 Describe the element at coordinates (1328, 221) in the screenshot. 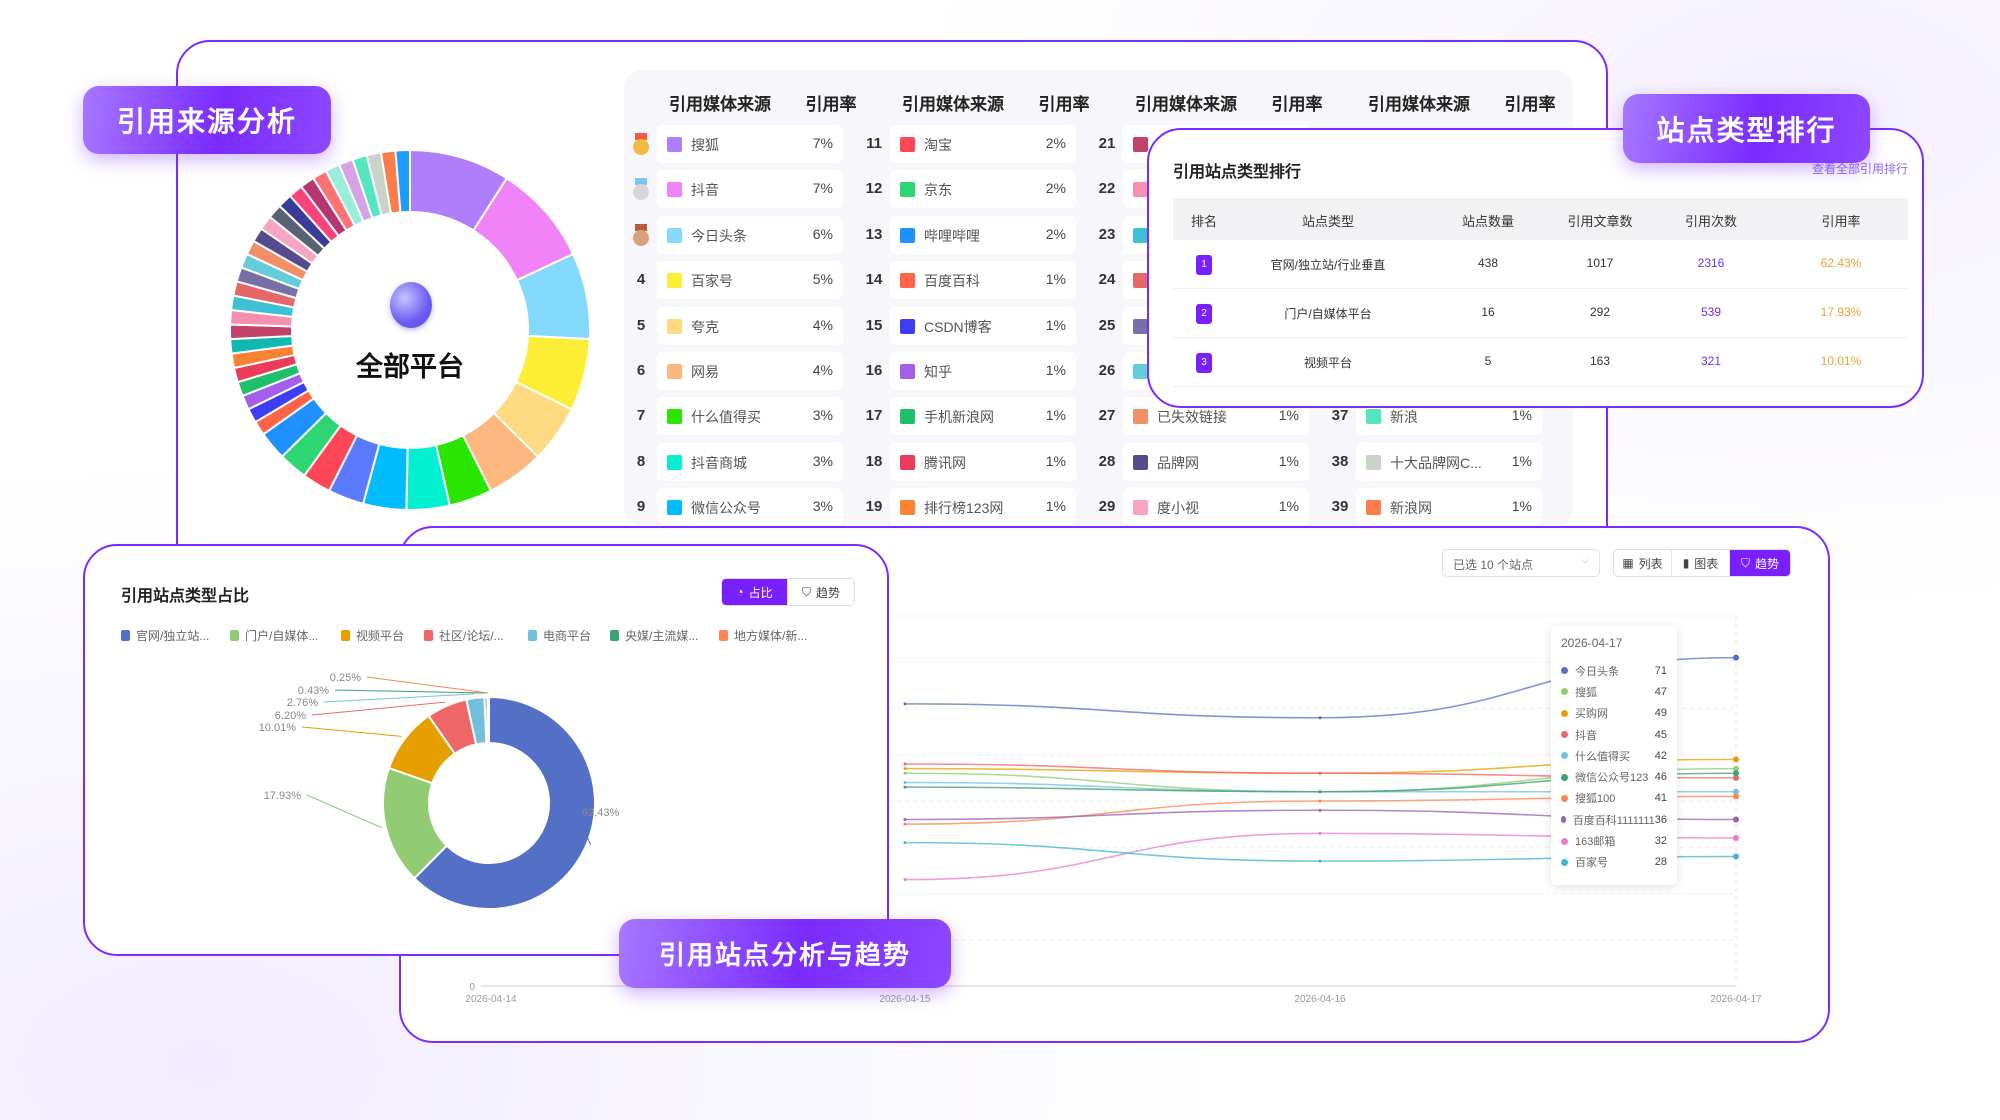

I see `column-header: 站点类型` at that location.